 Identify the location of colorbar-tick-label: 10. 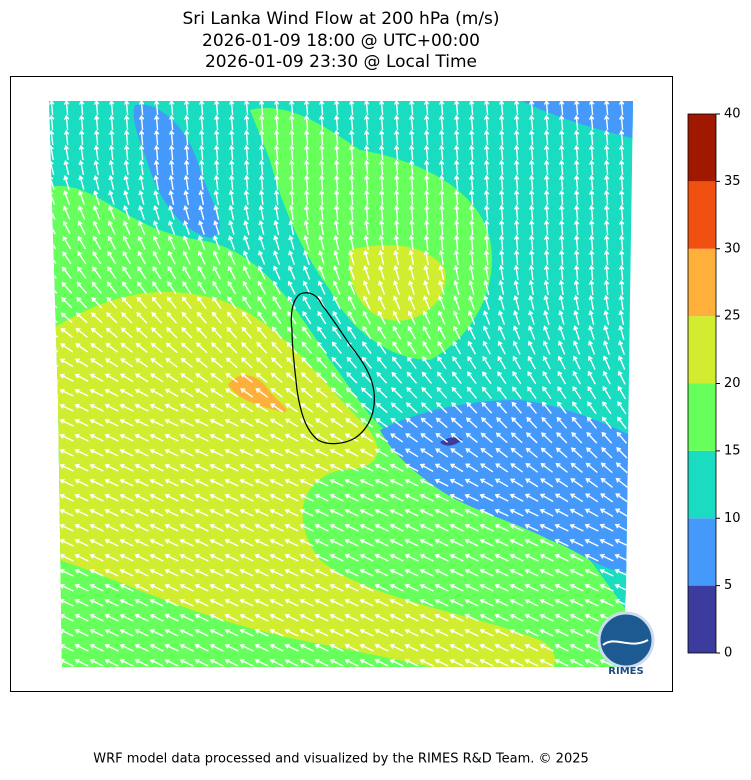
(732, 518).